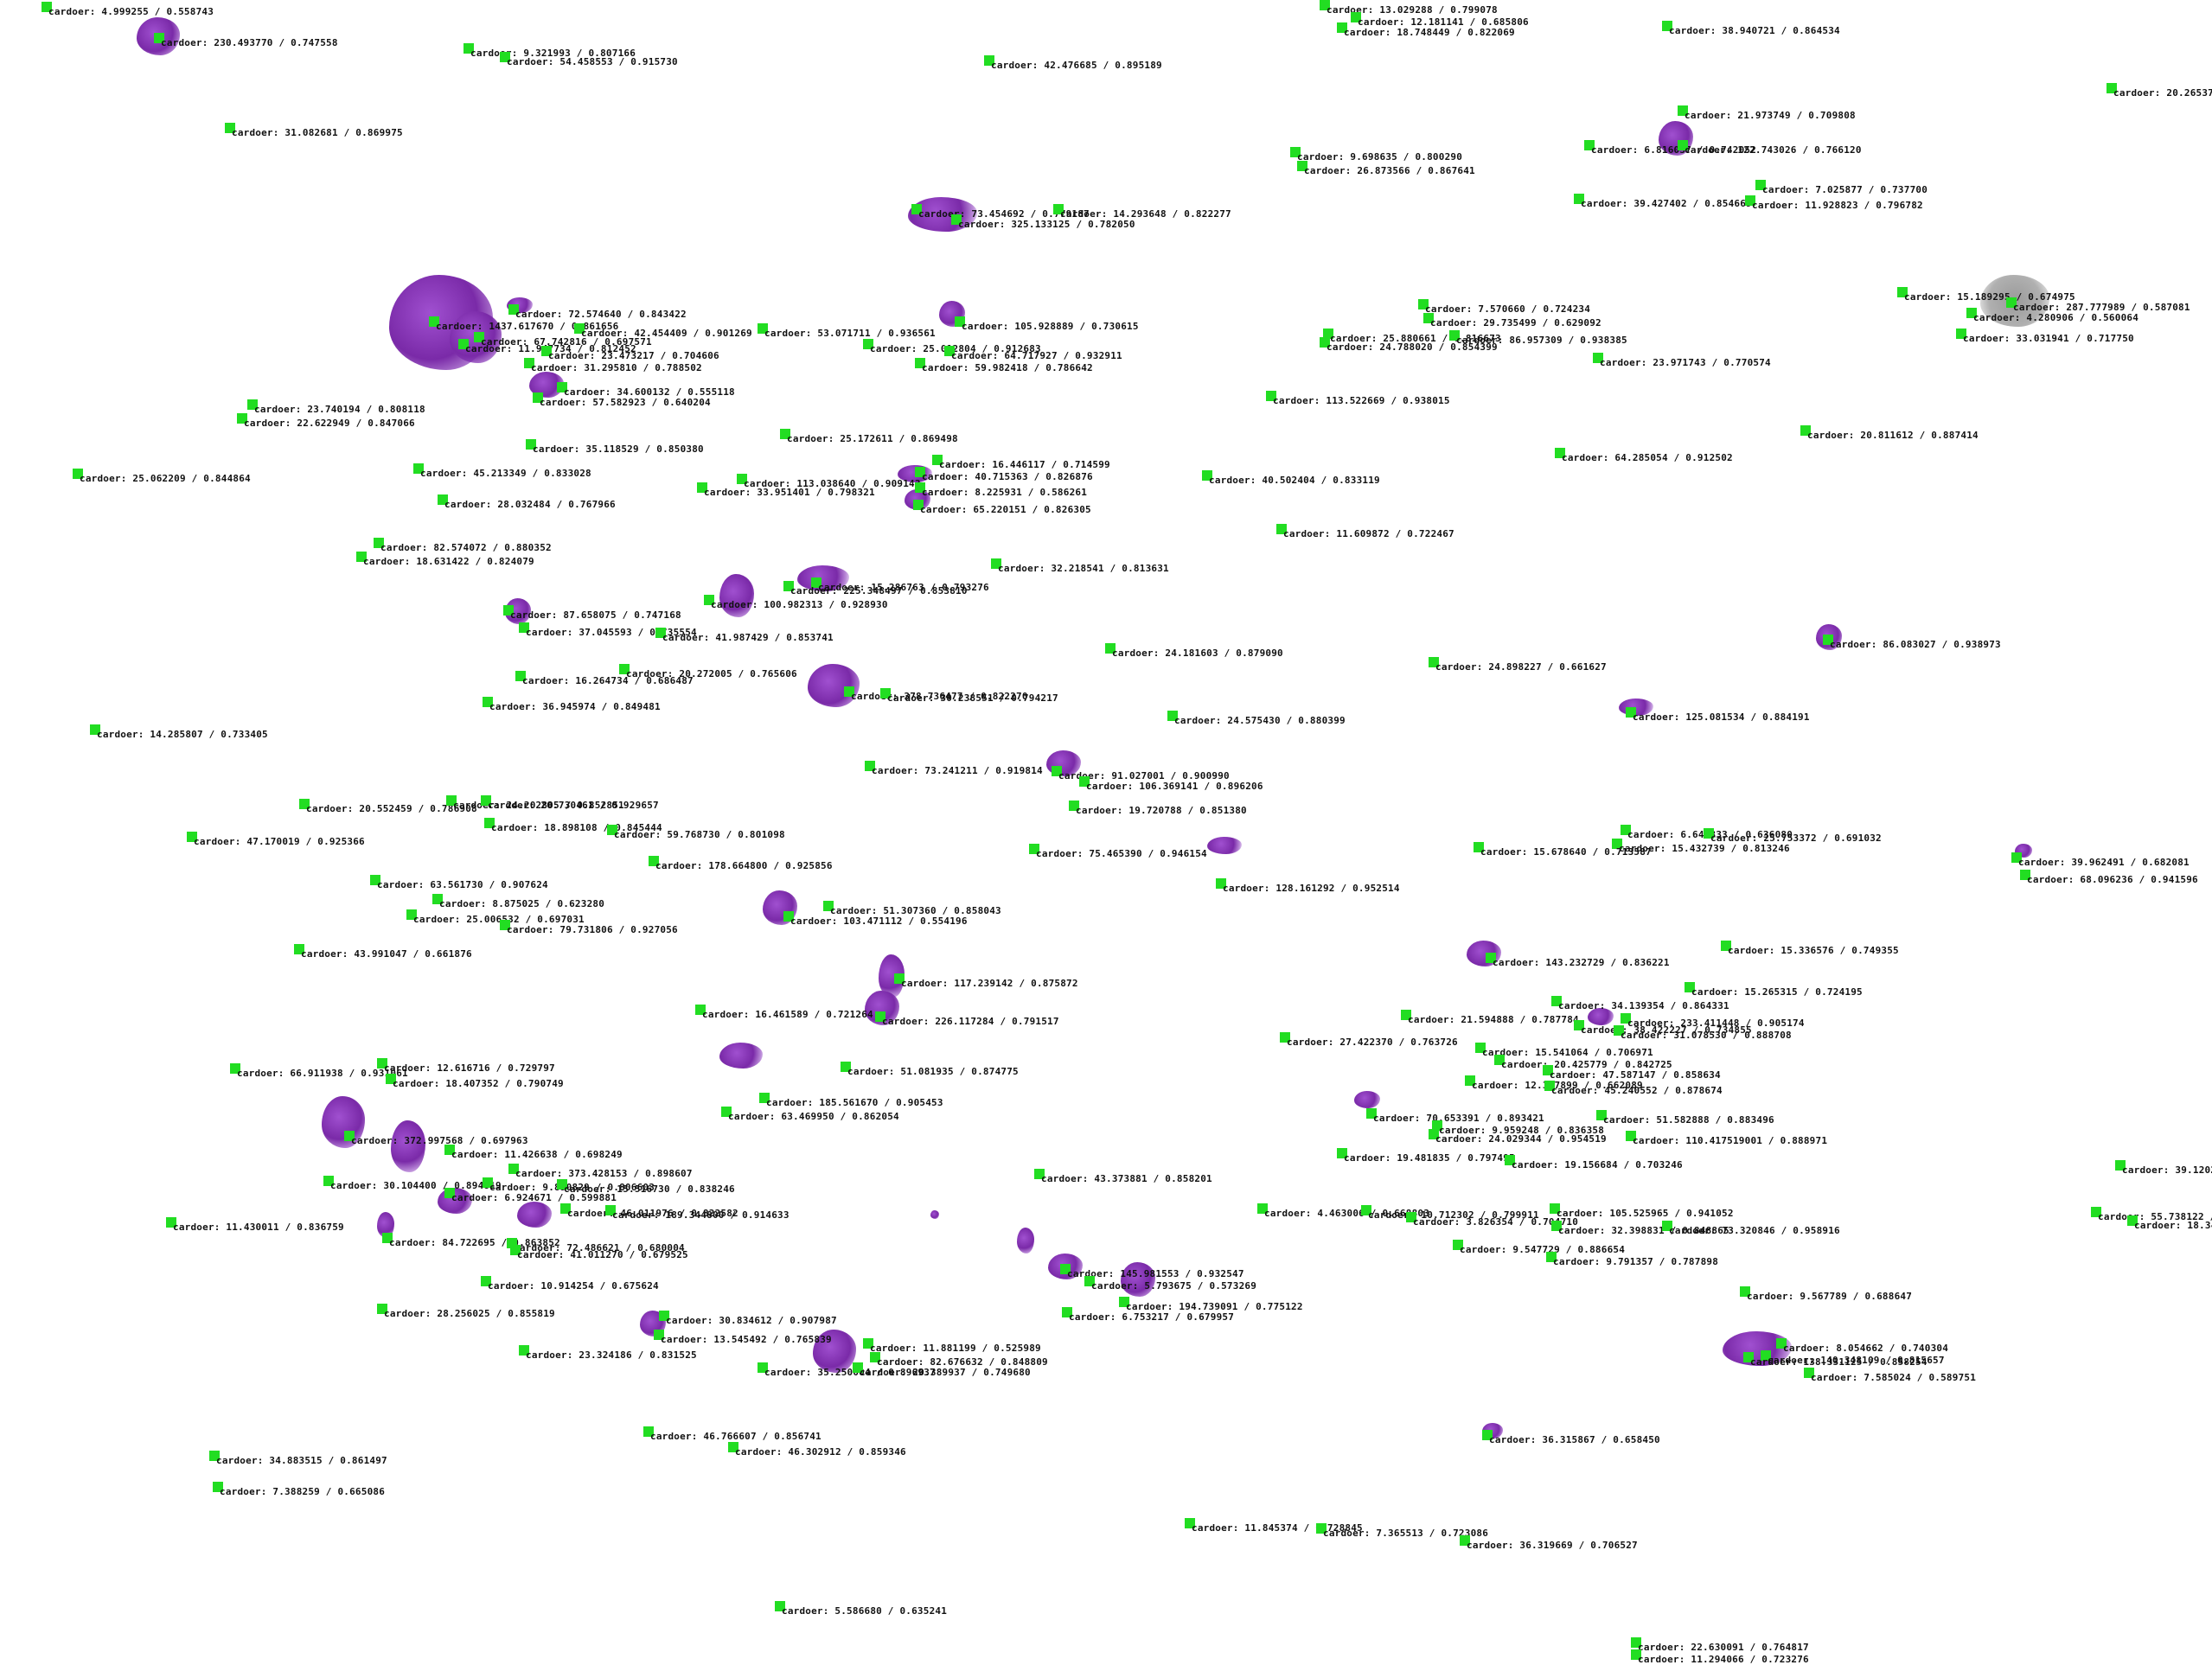 The width and height of the screenshot is (2212, 1665). Describe the element at coordinates (1567, 1053) in the screenshot. I see `detection-label: cardoer: 15.541064 / 0.706971` at that location.